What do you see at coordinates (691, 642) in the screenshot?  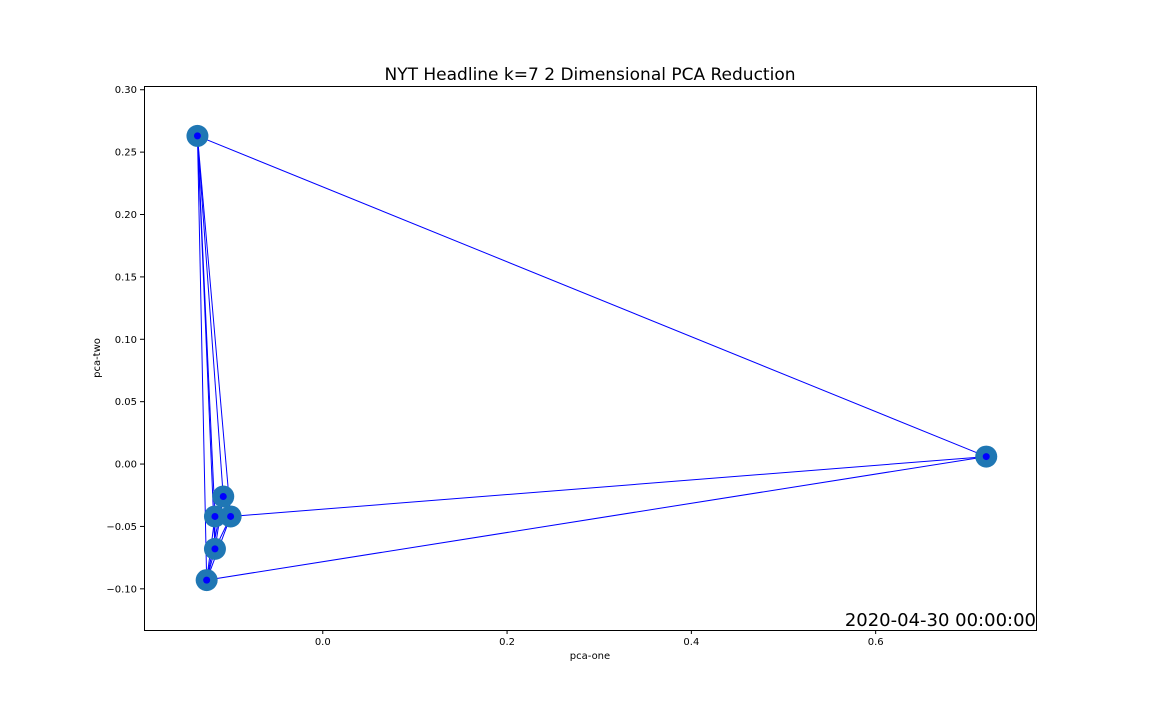 I see `x-tick-label: 0.4` at bounding box center [691, 642].